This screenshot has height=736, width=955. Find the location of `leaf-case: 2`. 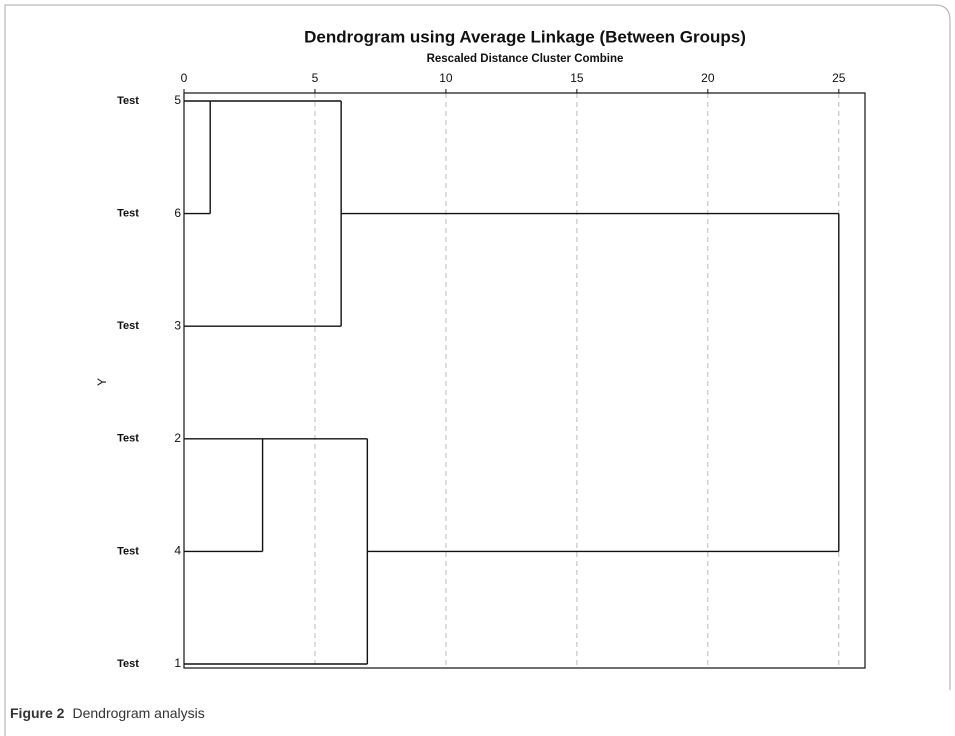

leaf-case: 2 is located at coordinates (177, 438).